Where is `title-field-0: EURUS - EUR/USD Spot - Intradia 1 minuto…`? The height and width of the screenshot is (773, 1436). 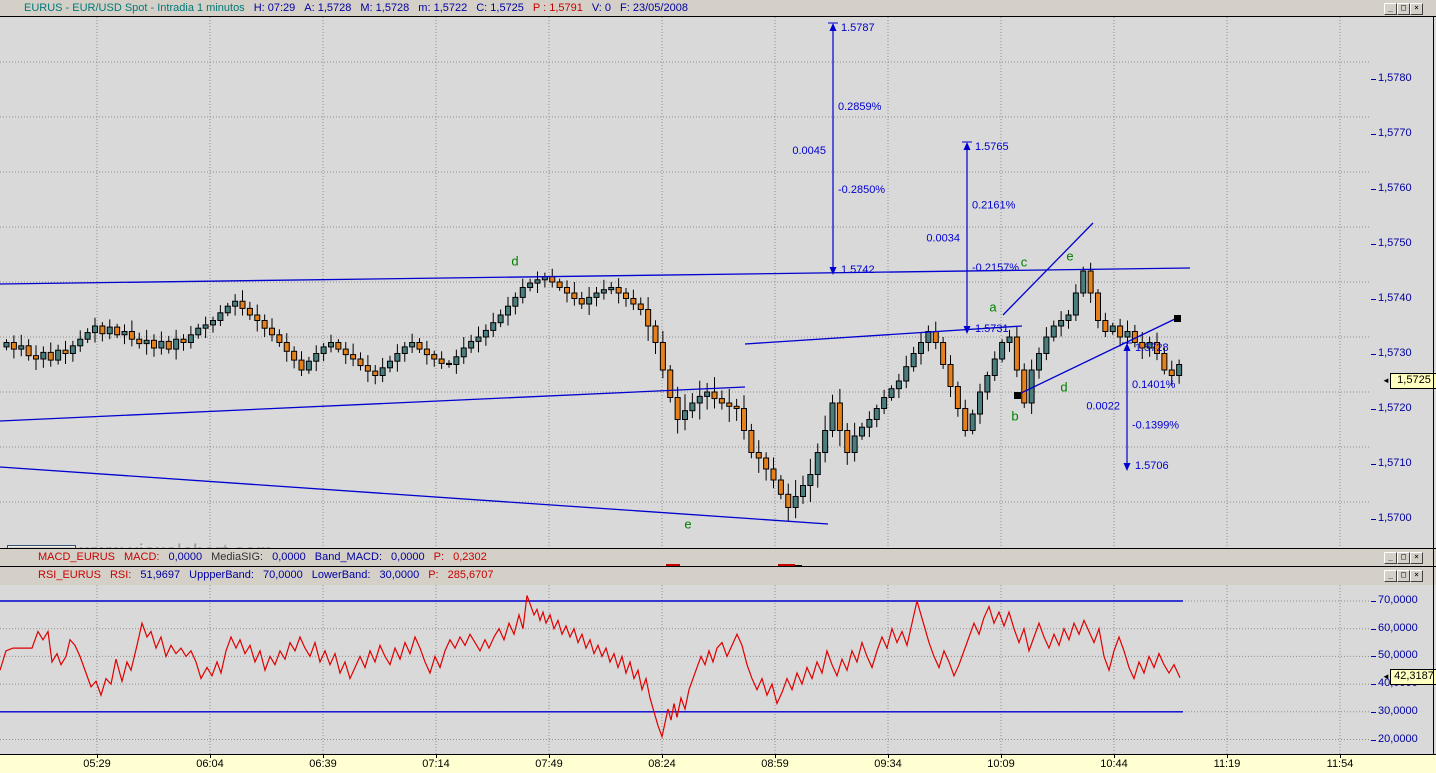 title-field-0: EURUS - EUR/USD Spot - Intradia 1 minuto… is located at coordinates (134, 8).